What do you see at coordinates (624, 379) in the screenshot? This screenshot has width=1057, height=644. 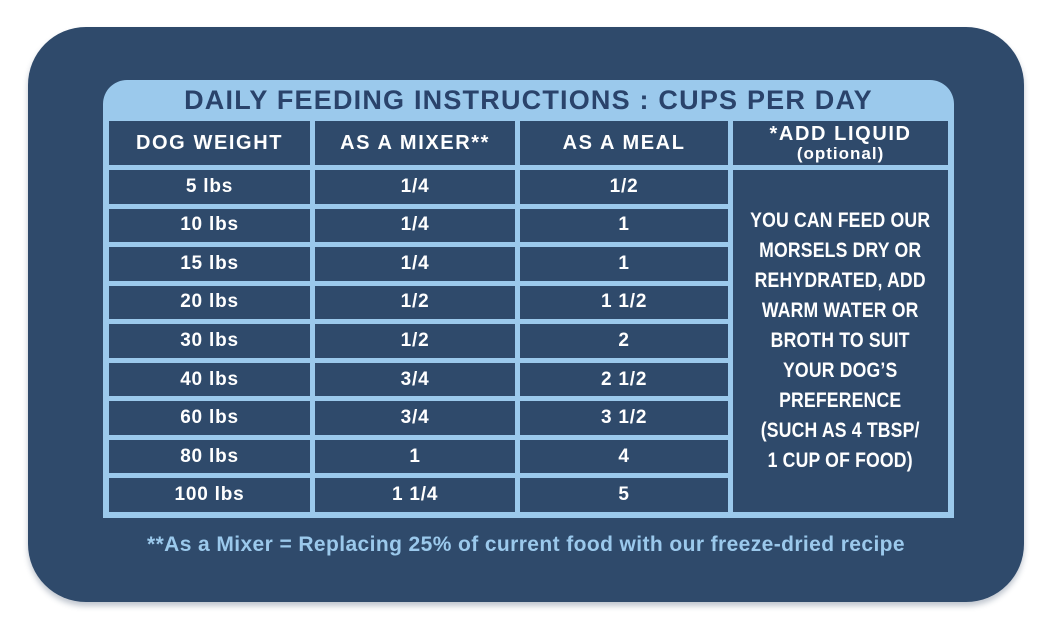 I see `cell-as-a-meal: 2 1/2` at bounding box center [624, 379].